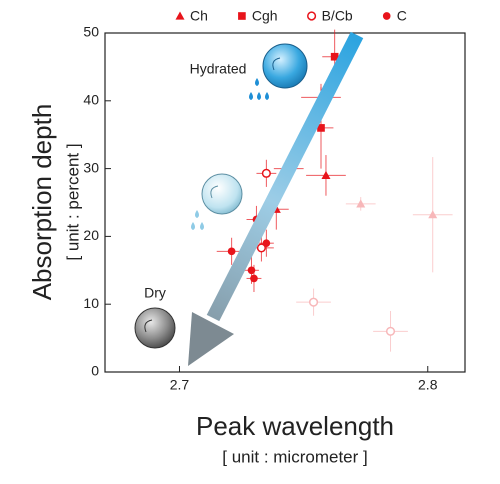  What do you see at coordinates (180, 385) in the screenshot?
I see `x-tick-label: 2.7` at bounding box center [180, 385].